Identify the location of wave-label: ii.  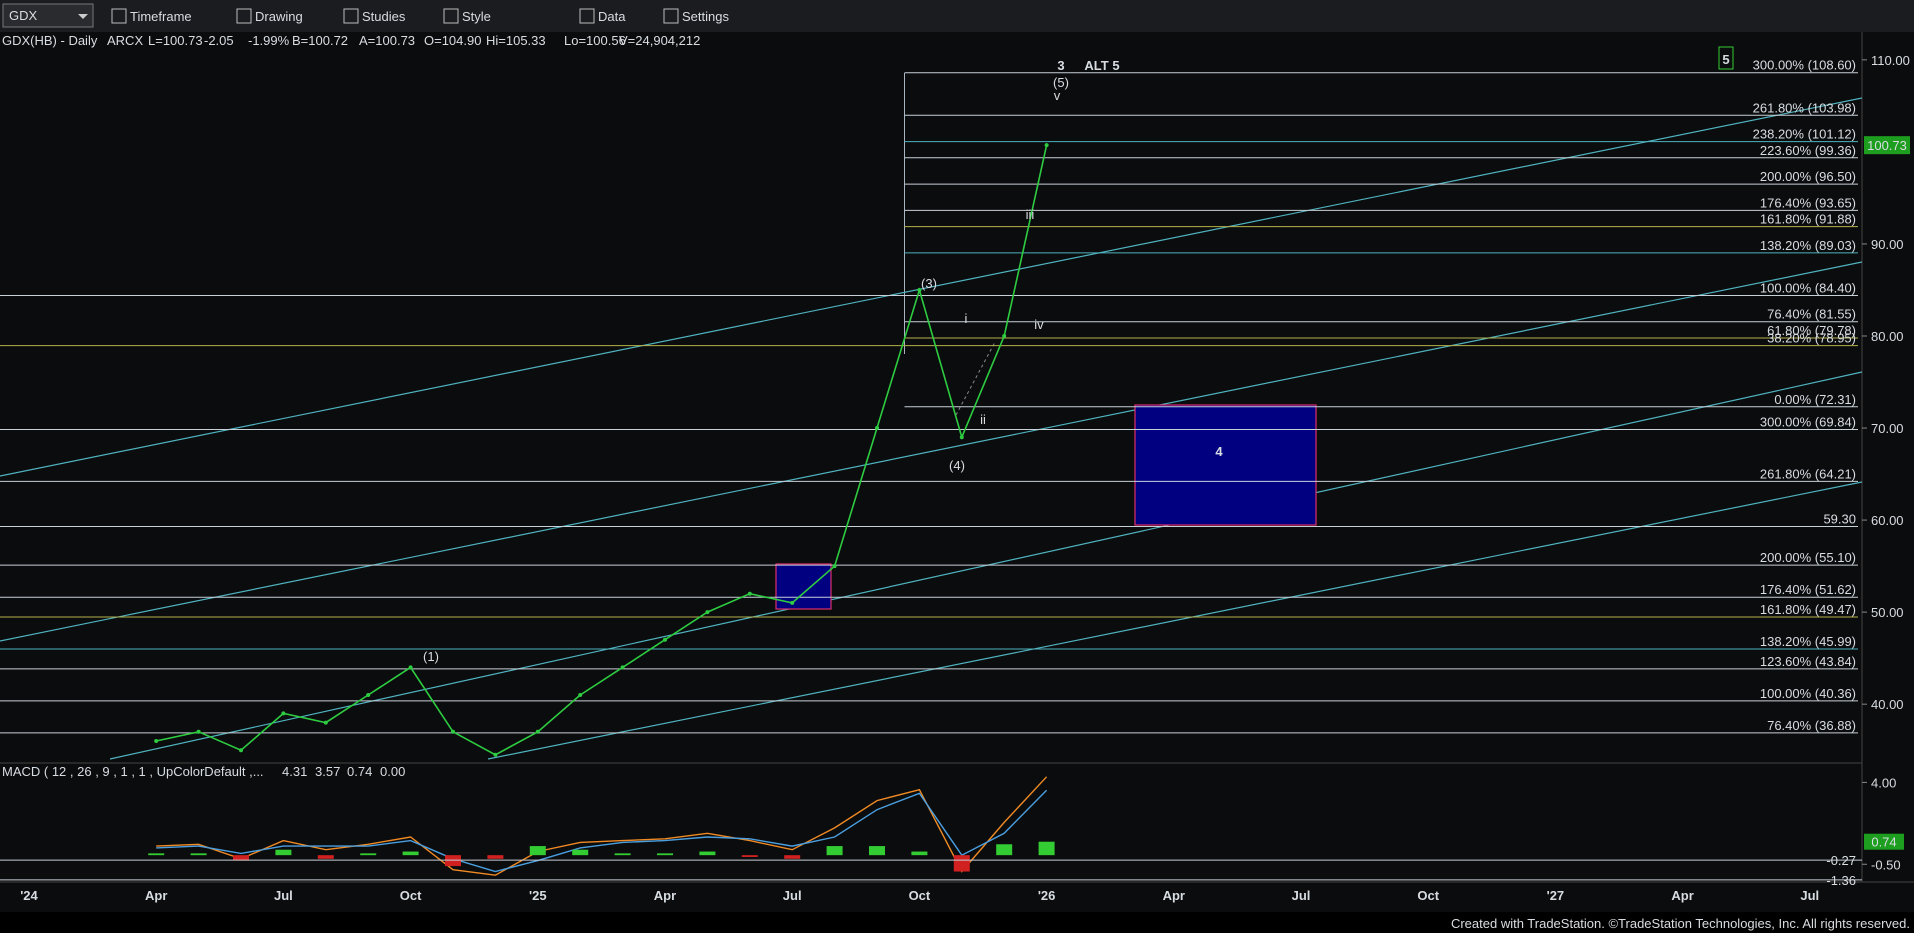
(983, 419).